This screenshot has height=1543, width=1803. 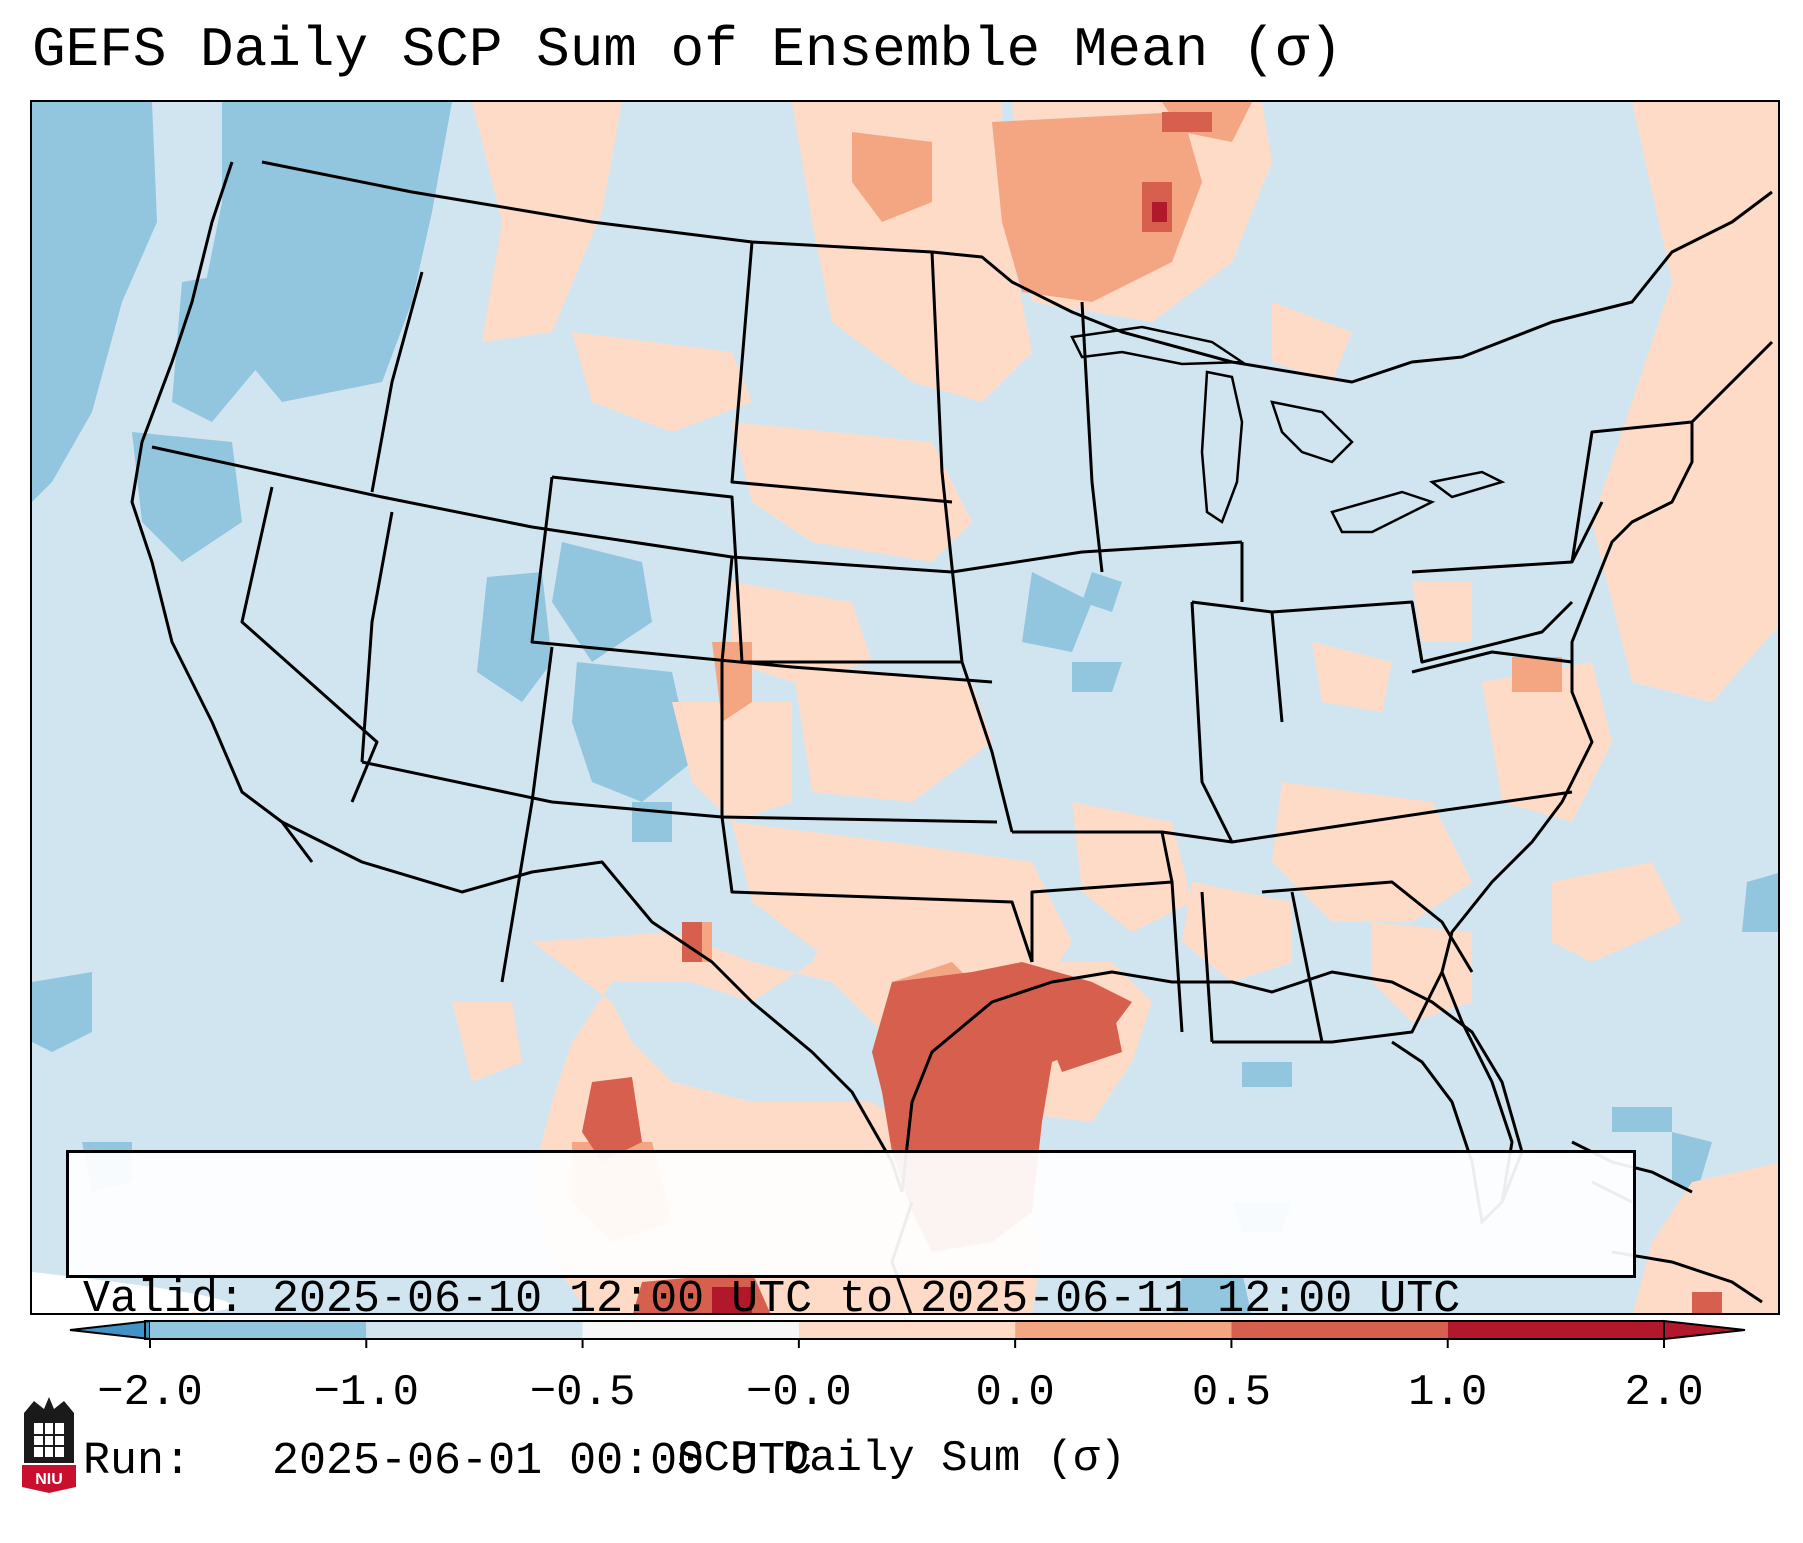 I want to click on plot-title: GEFS Daily SCP Sum of Ensemble Mean (σ), so click(x=687, y=50).